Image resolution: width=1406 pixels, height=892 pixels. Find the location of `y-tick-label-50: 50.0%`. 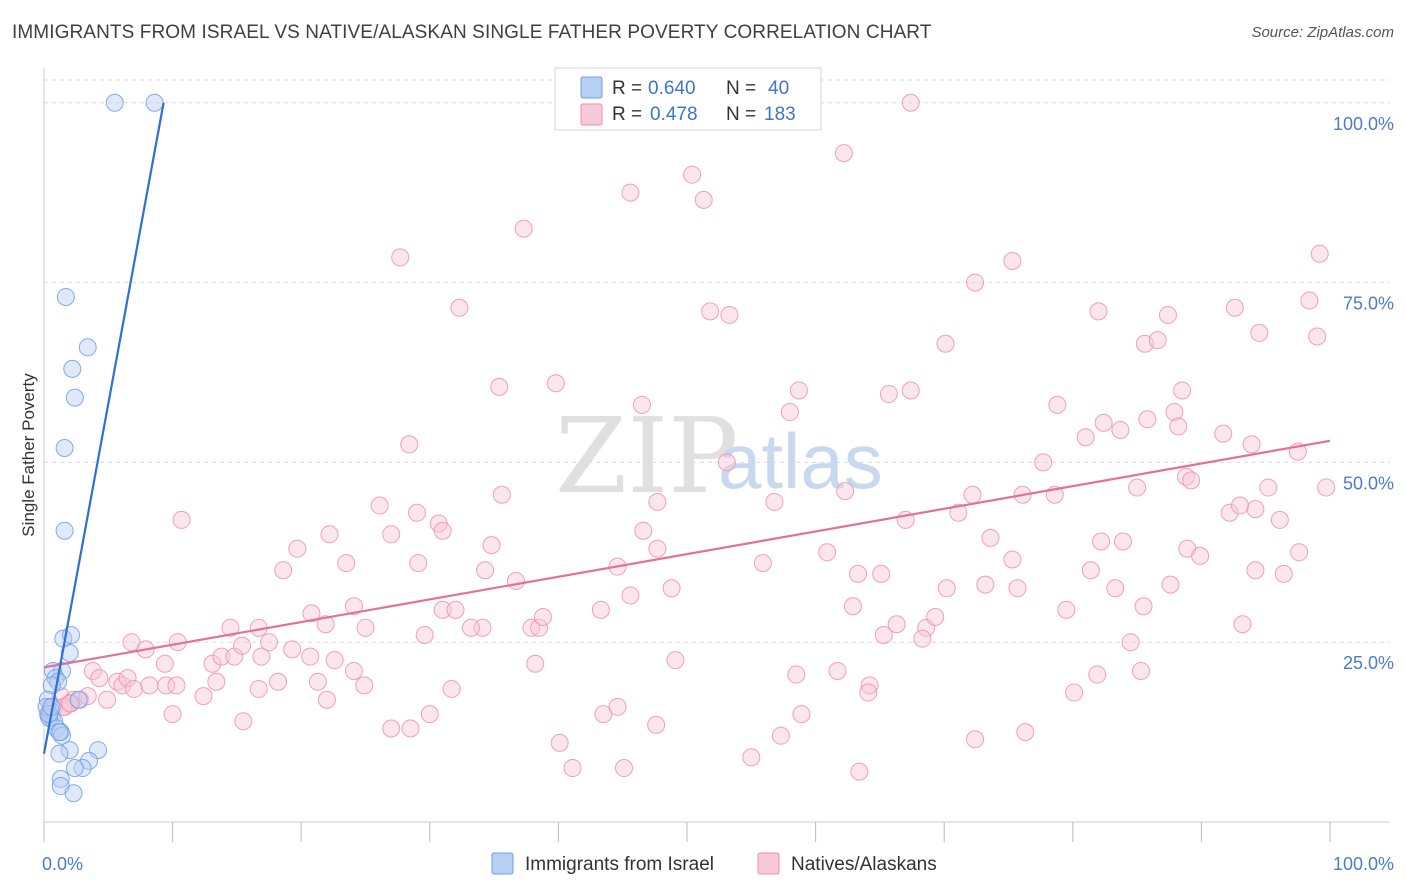

y-tick-label-50: 50.0% is located at coordinates (1368, 483).